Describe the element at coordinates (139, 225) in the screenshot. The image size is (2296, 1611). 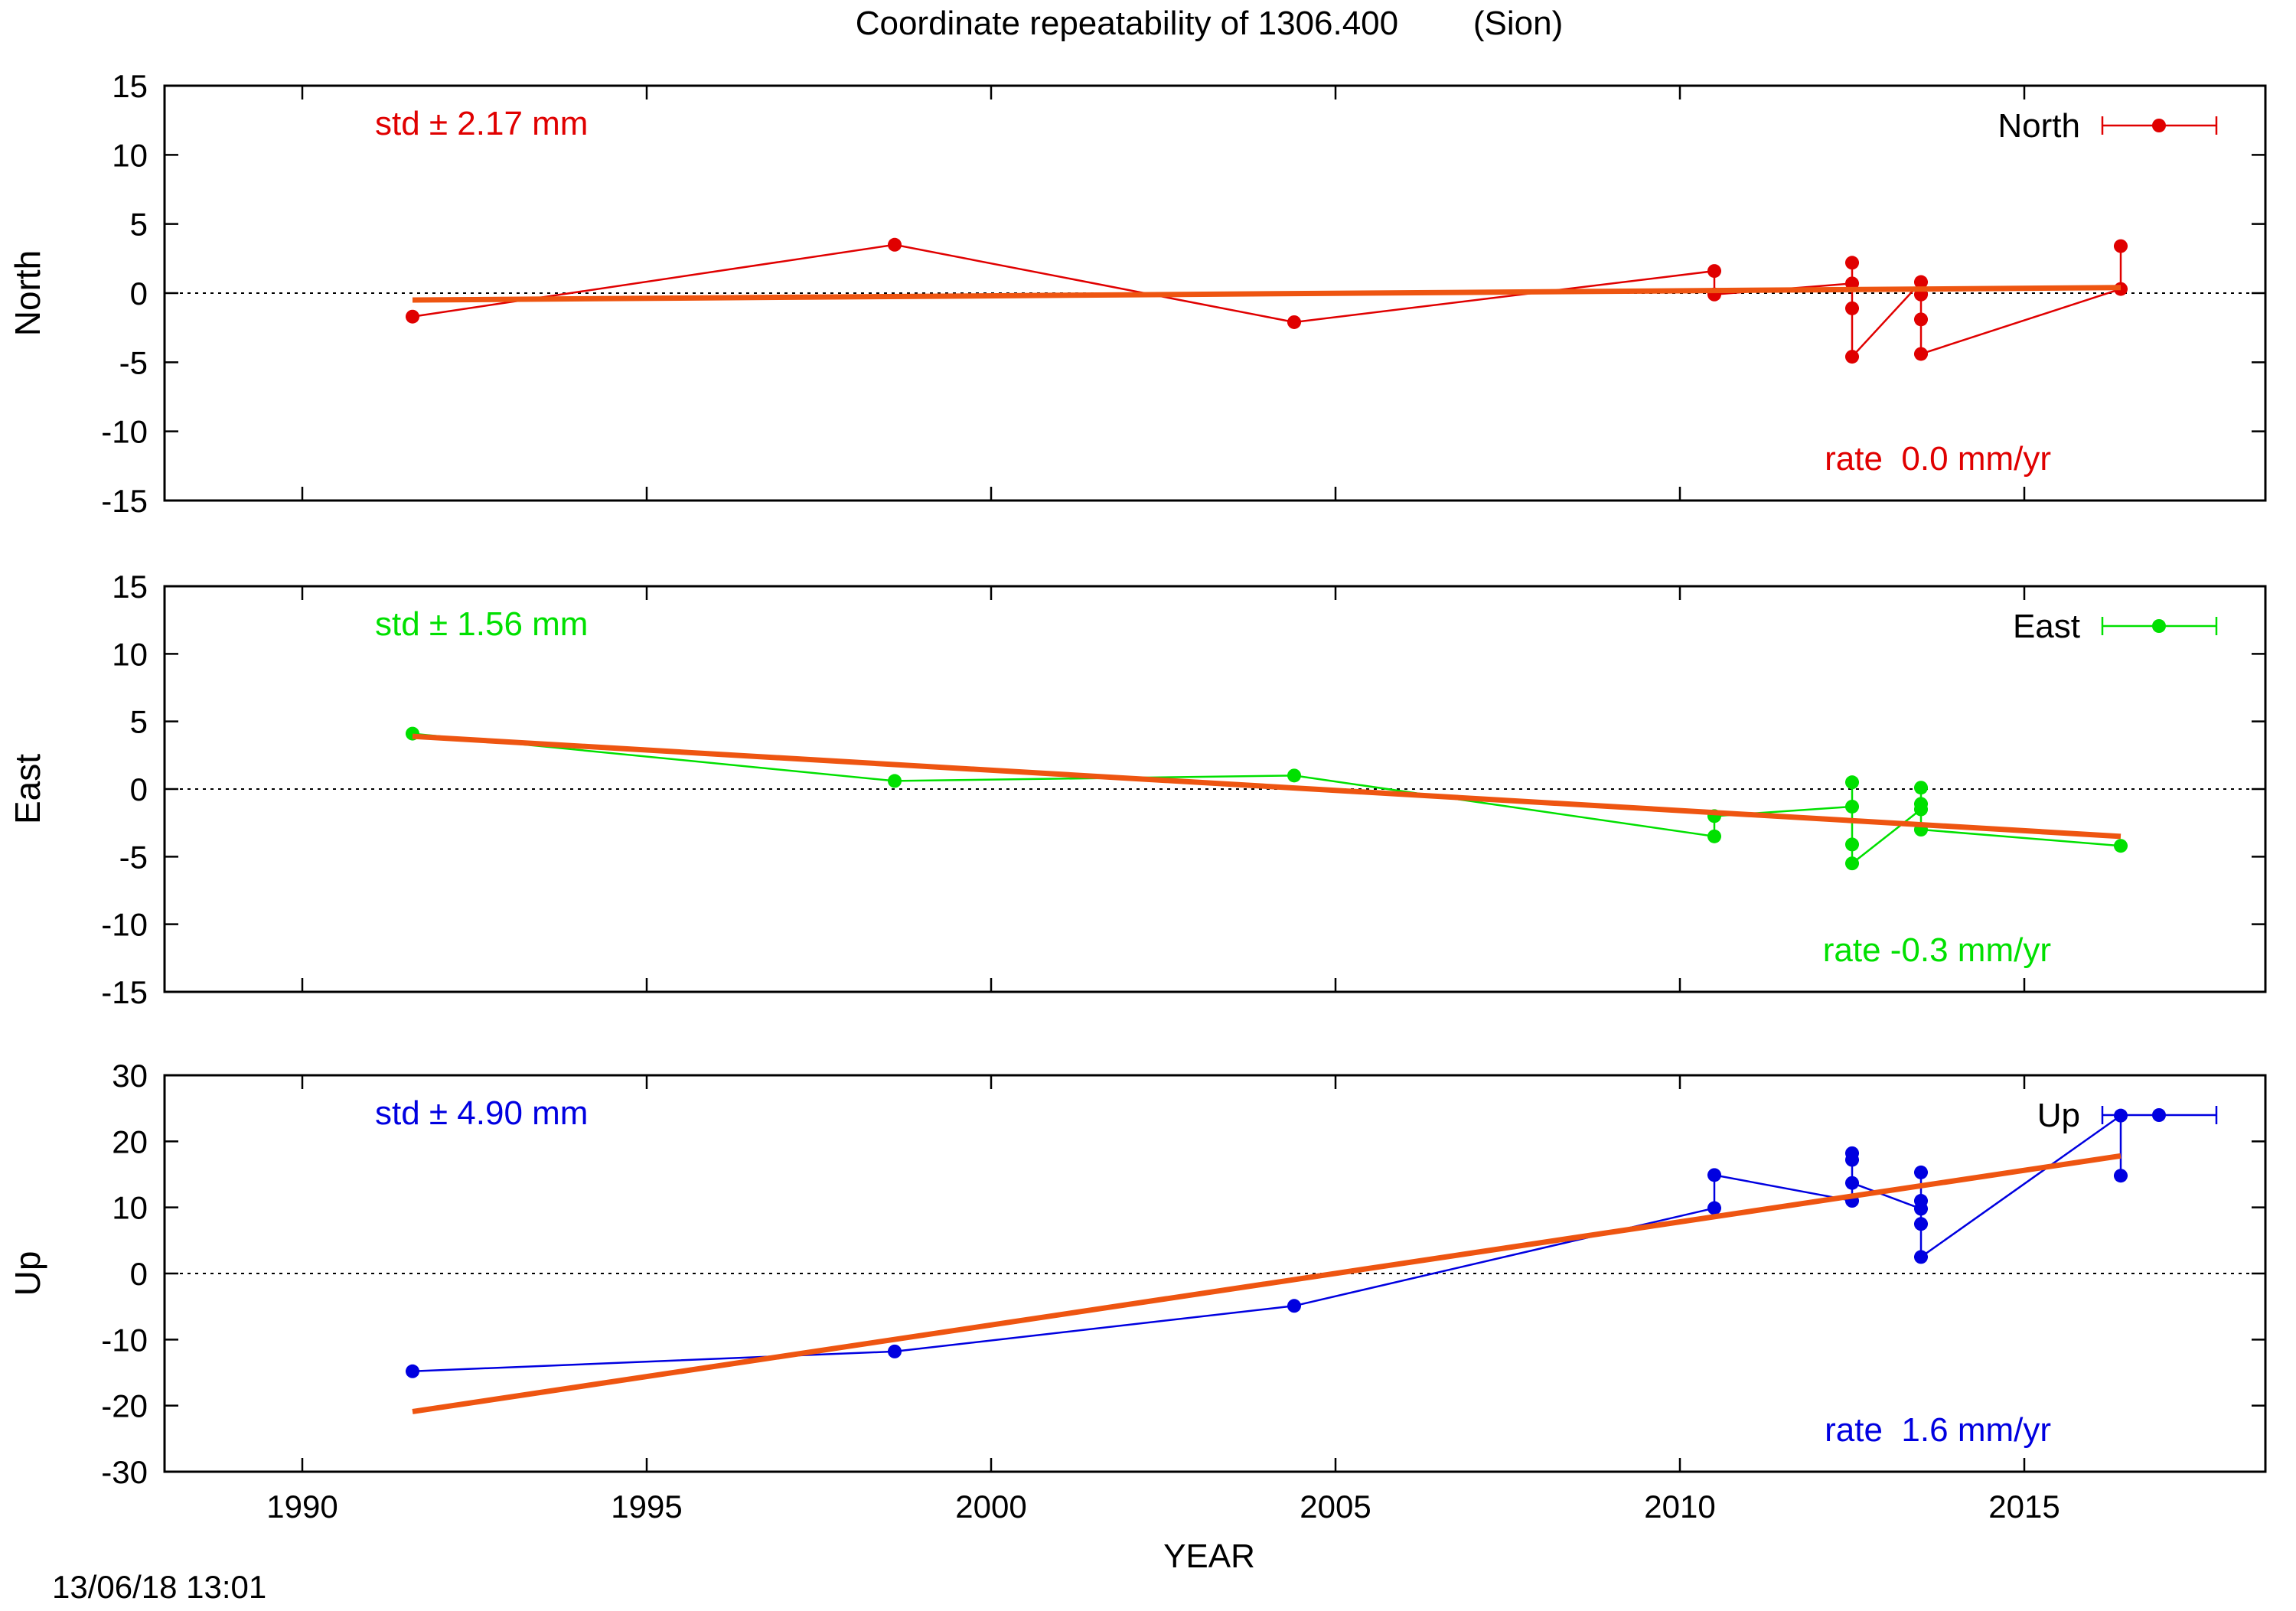
I see `y-tick-label-north: 5` at that location.